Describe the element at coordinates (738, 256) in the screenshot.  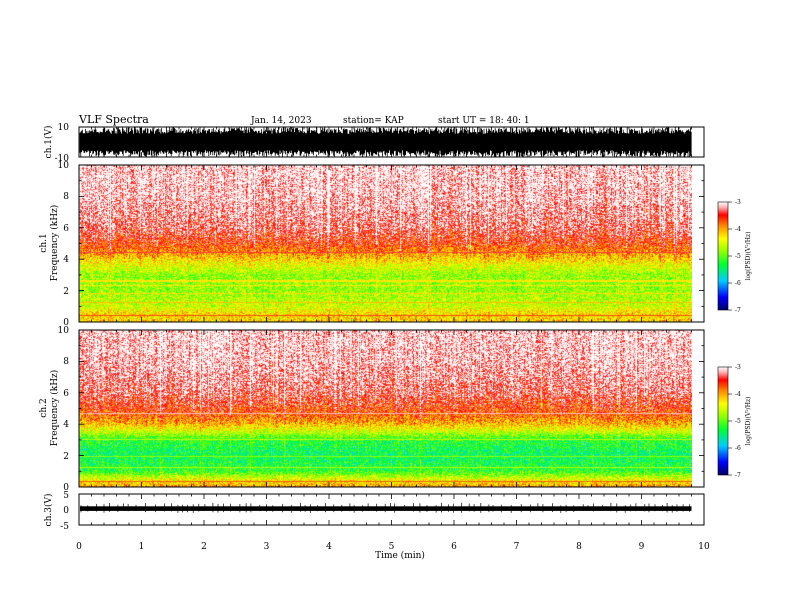
I see `ch1-colorbar-tick-neg5: -5` at that location.